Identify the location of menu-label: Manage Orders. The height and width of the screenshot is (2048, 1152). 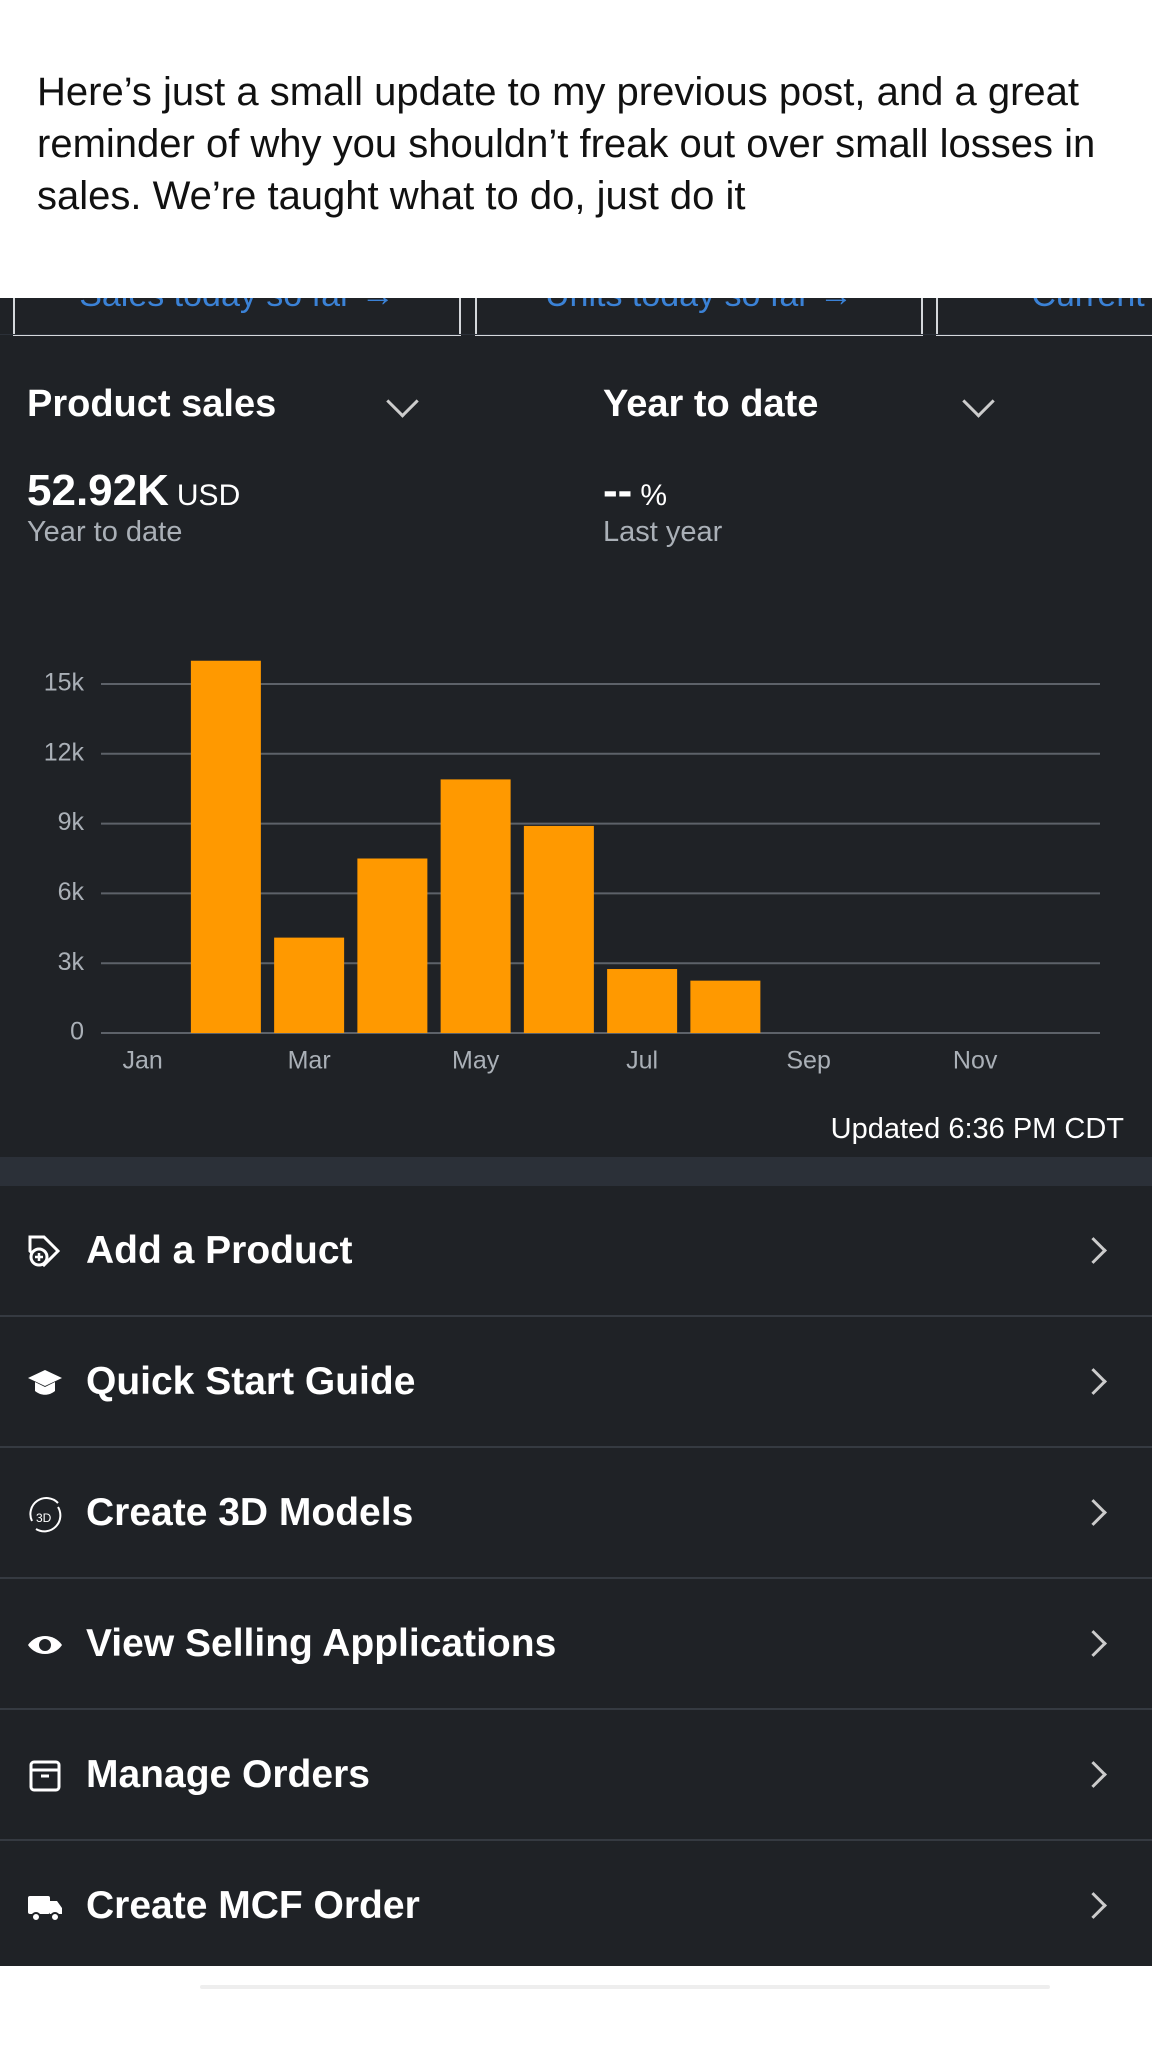
(228, 1774).